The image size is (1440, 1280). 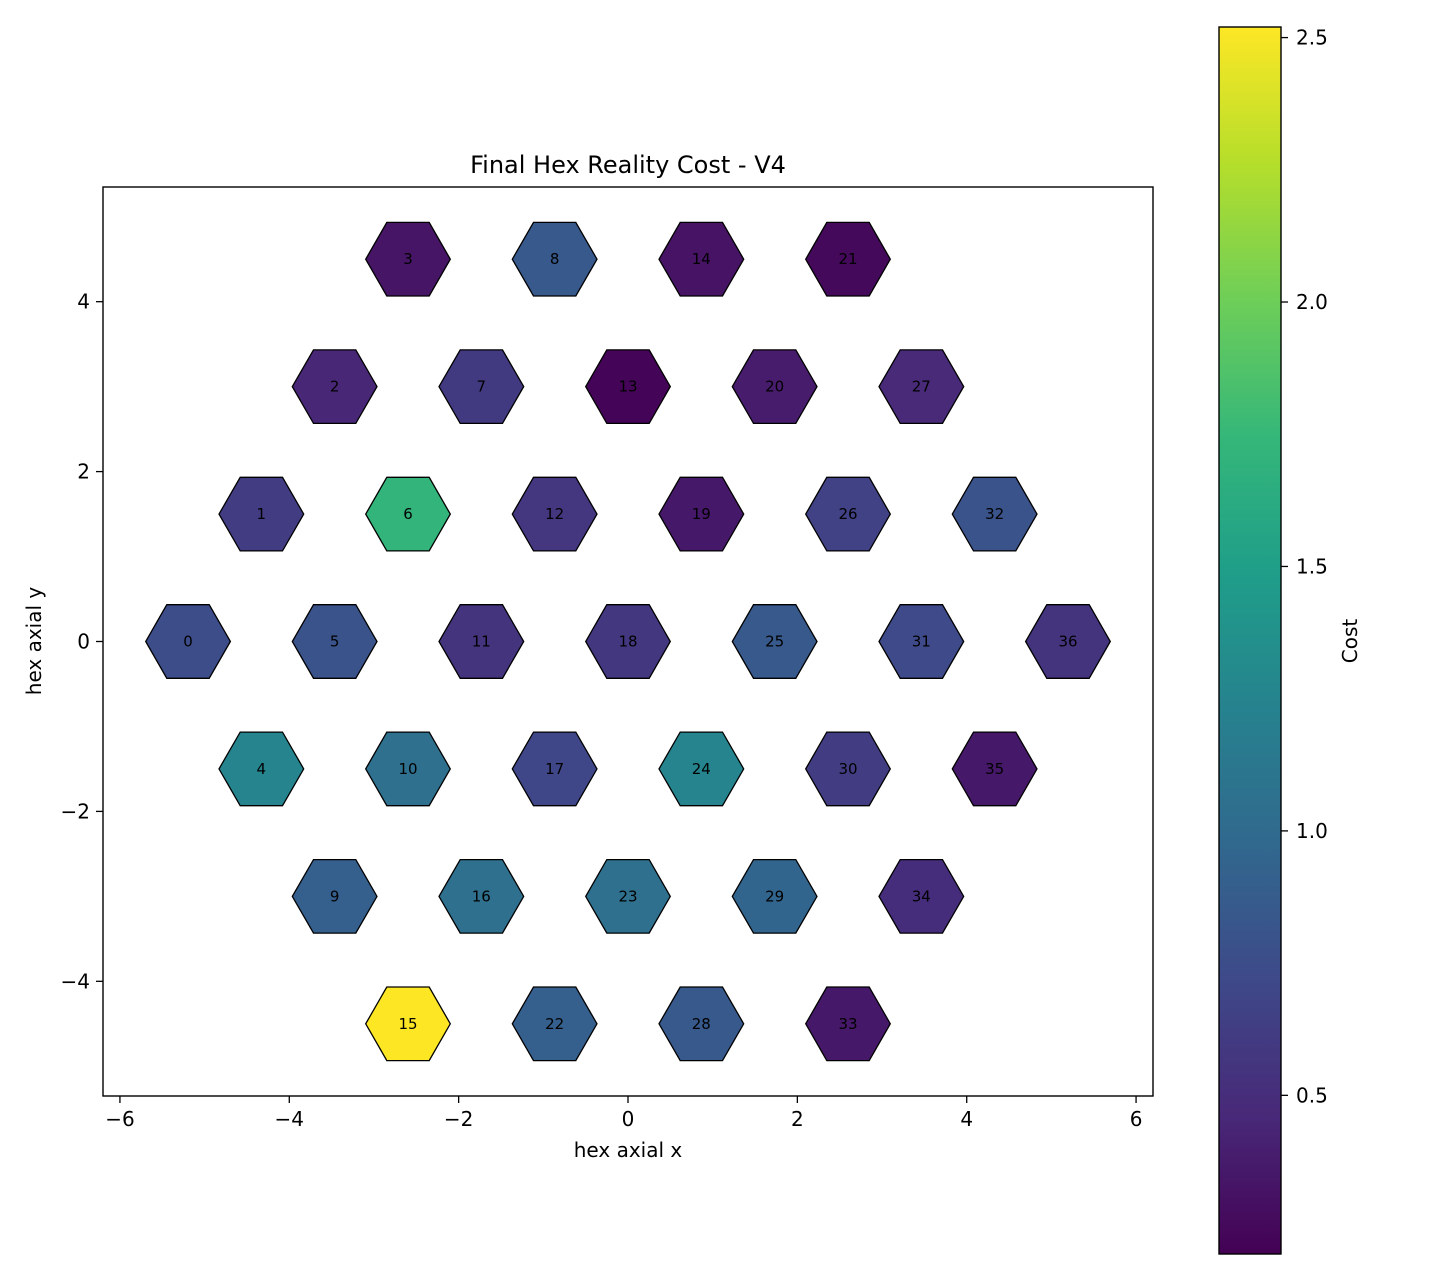 I want to click on hex-cell-label: 4, so click(x=262, y=769).